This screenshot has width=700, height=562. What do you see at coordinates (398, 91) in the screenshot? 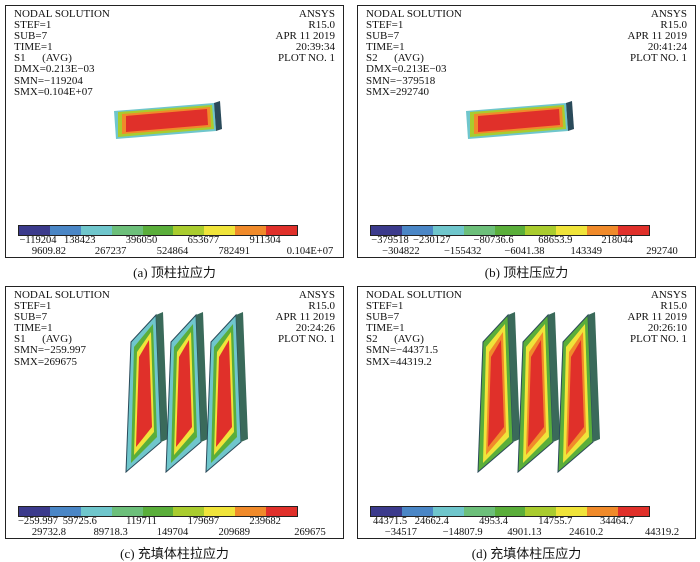
I see `info-line: SMX=292740` at bounding box center [398, 91].